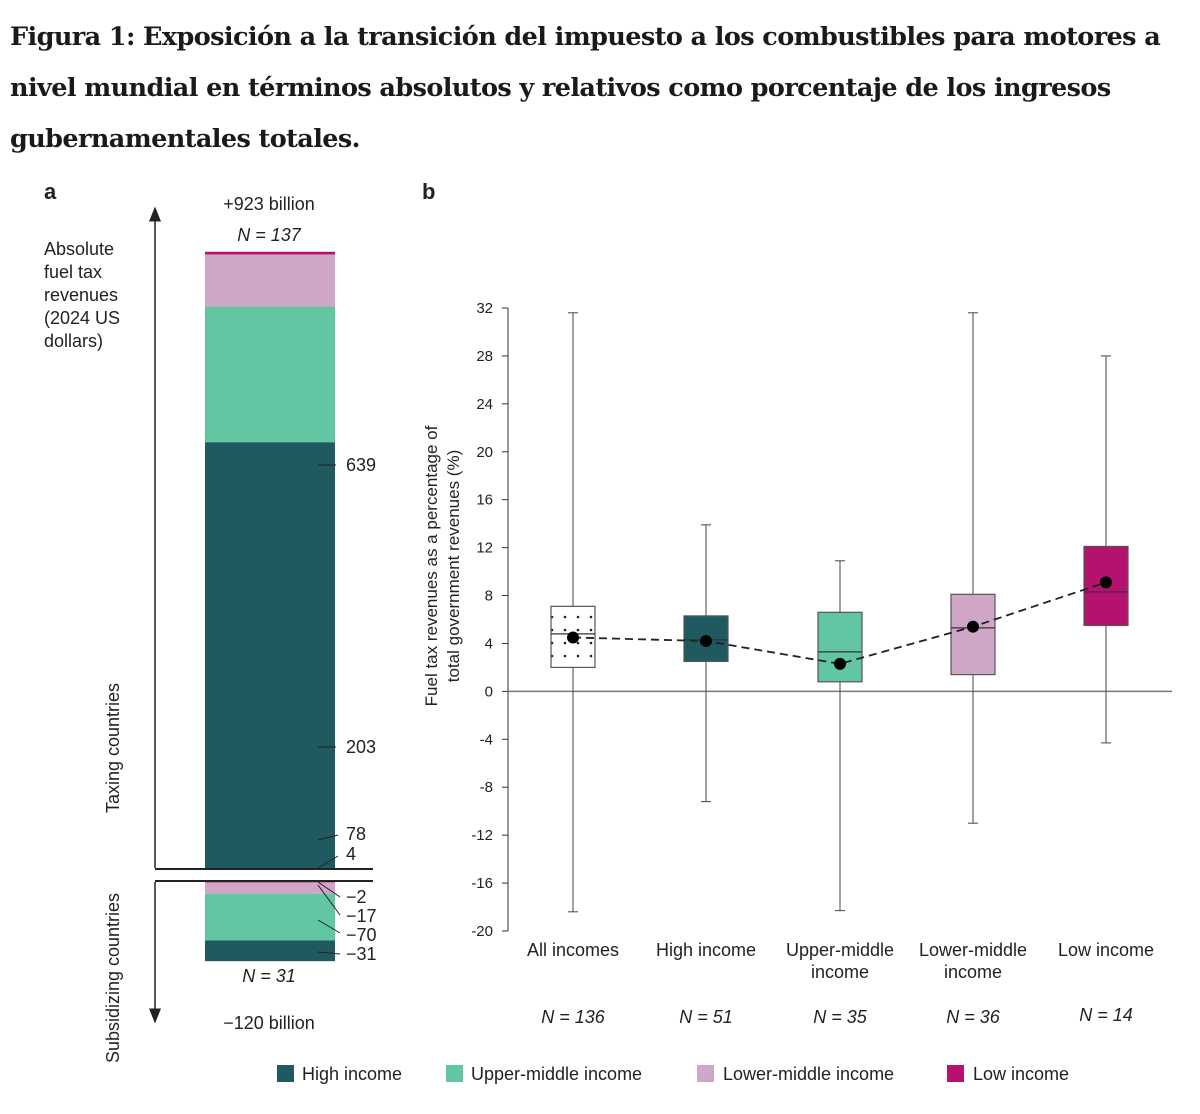 Image resolution: width=1200 pixels, height=1114 pixels. Describe the element at coordinates (361, 954) in the screenshot. I see `segment-value-label: −31` at that location.